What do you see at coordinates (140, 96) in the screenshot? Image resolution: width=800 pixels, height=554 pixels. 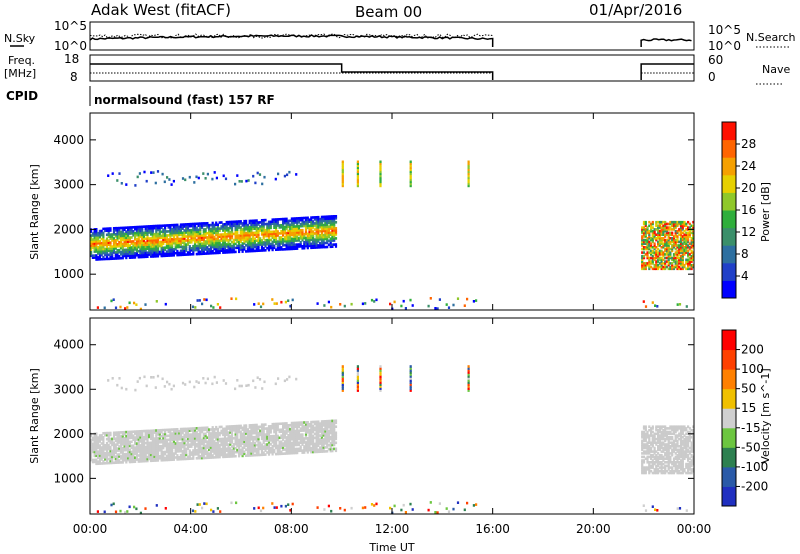 I see `cpid-strip: CPID normalsound (fast) 157 RF` at bounding box center [140, 96].